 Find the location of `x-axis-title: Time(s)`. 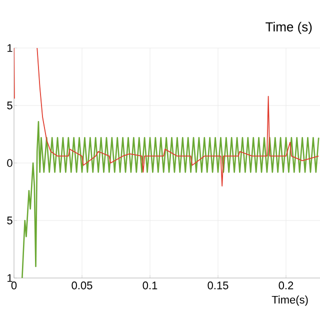

x-axis-title: Time(s) is located at coordinates (290, 301).